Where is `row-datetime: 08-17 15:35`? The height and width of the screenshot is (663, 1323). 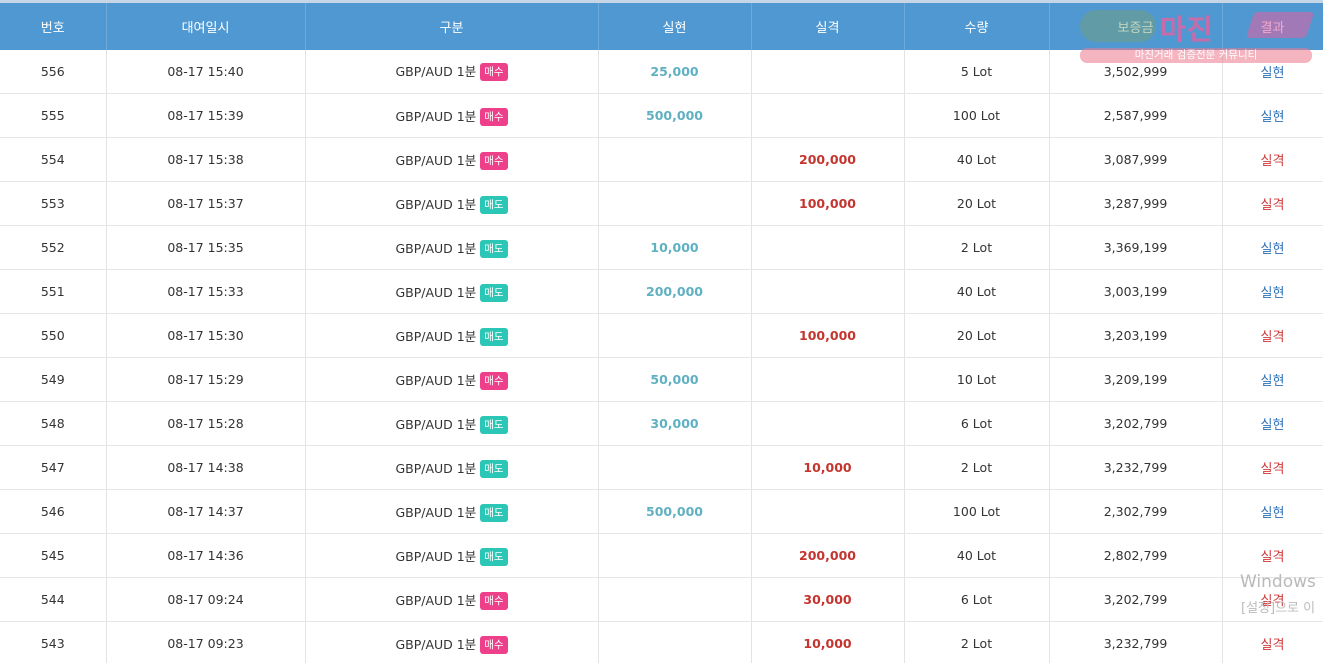
row-datetime: 08-17 15:35 is located at coordinates (206, 247).